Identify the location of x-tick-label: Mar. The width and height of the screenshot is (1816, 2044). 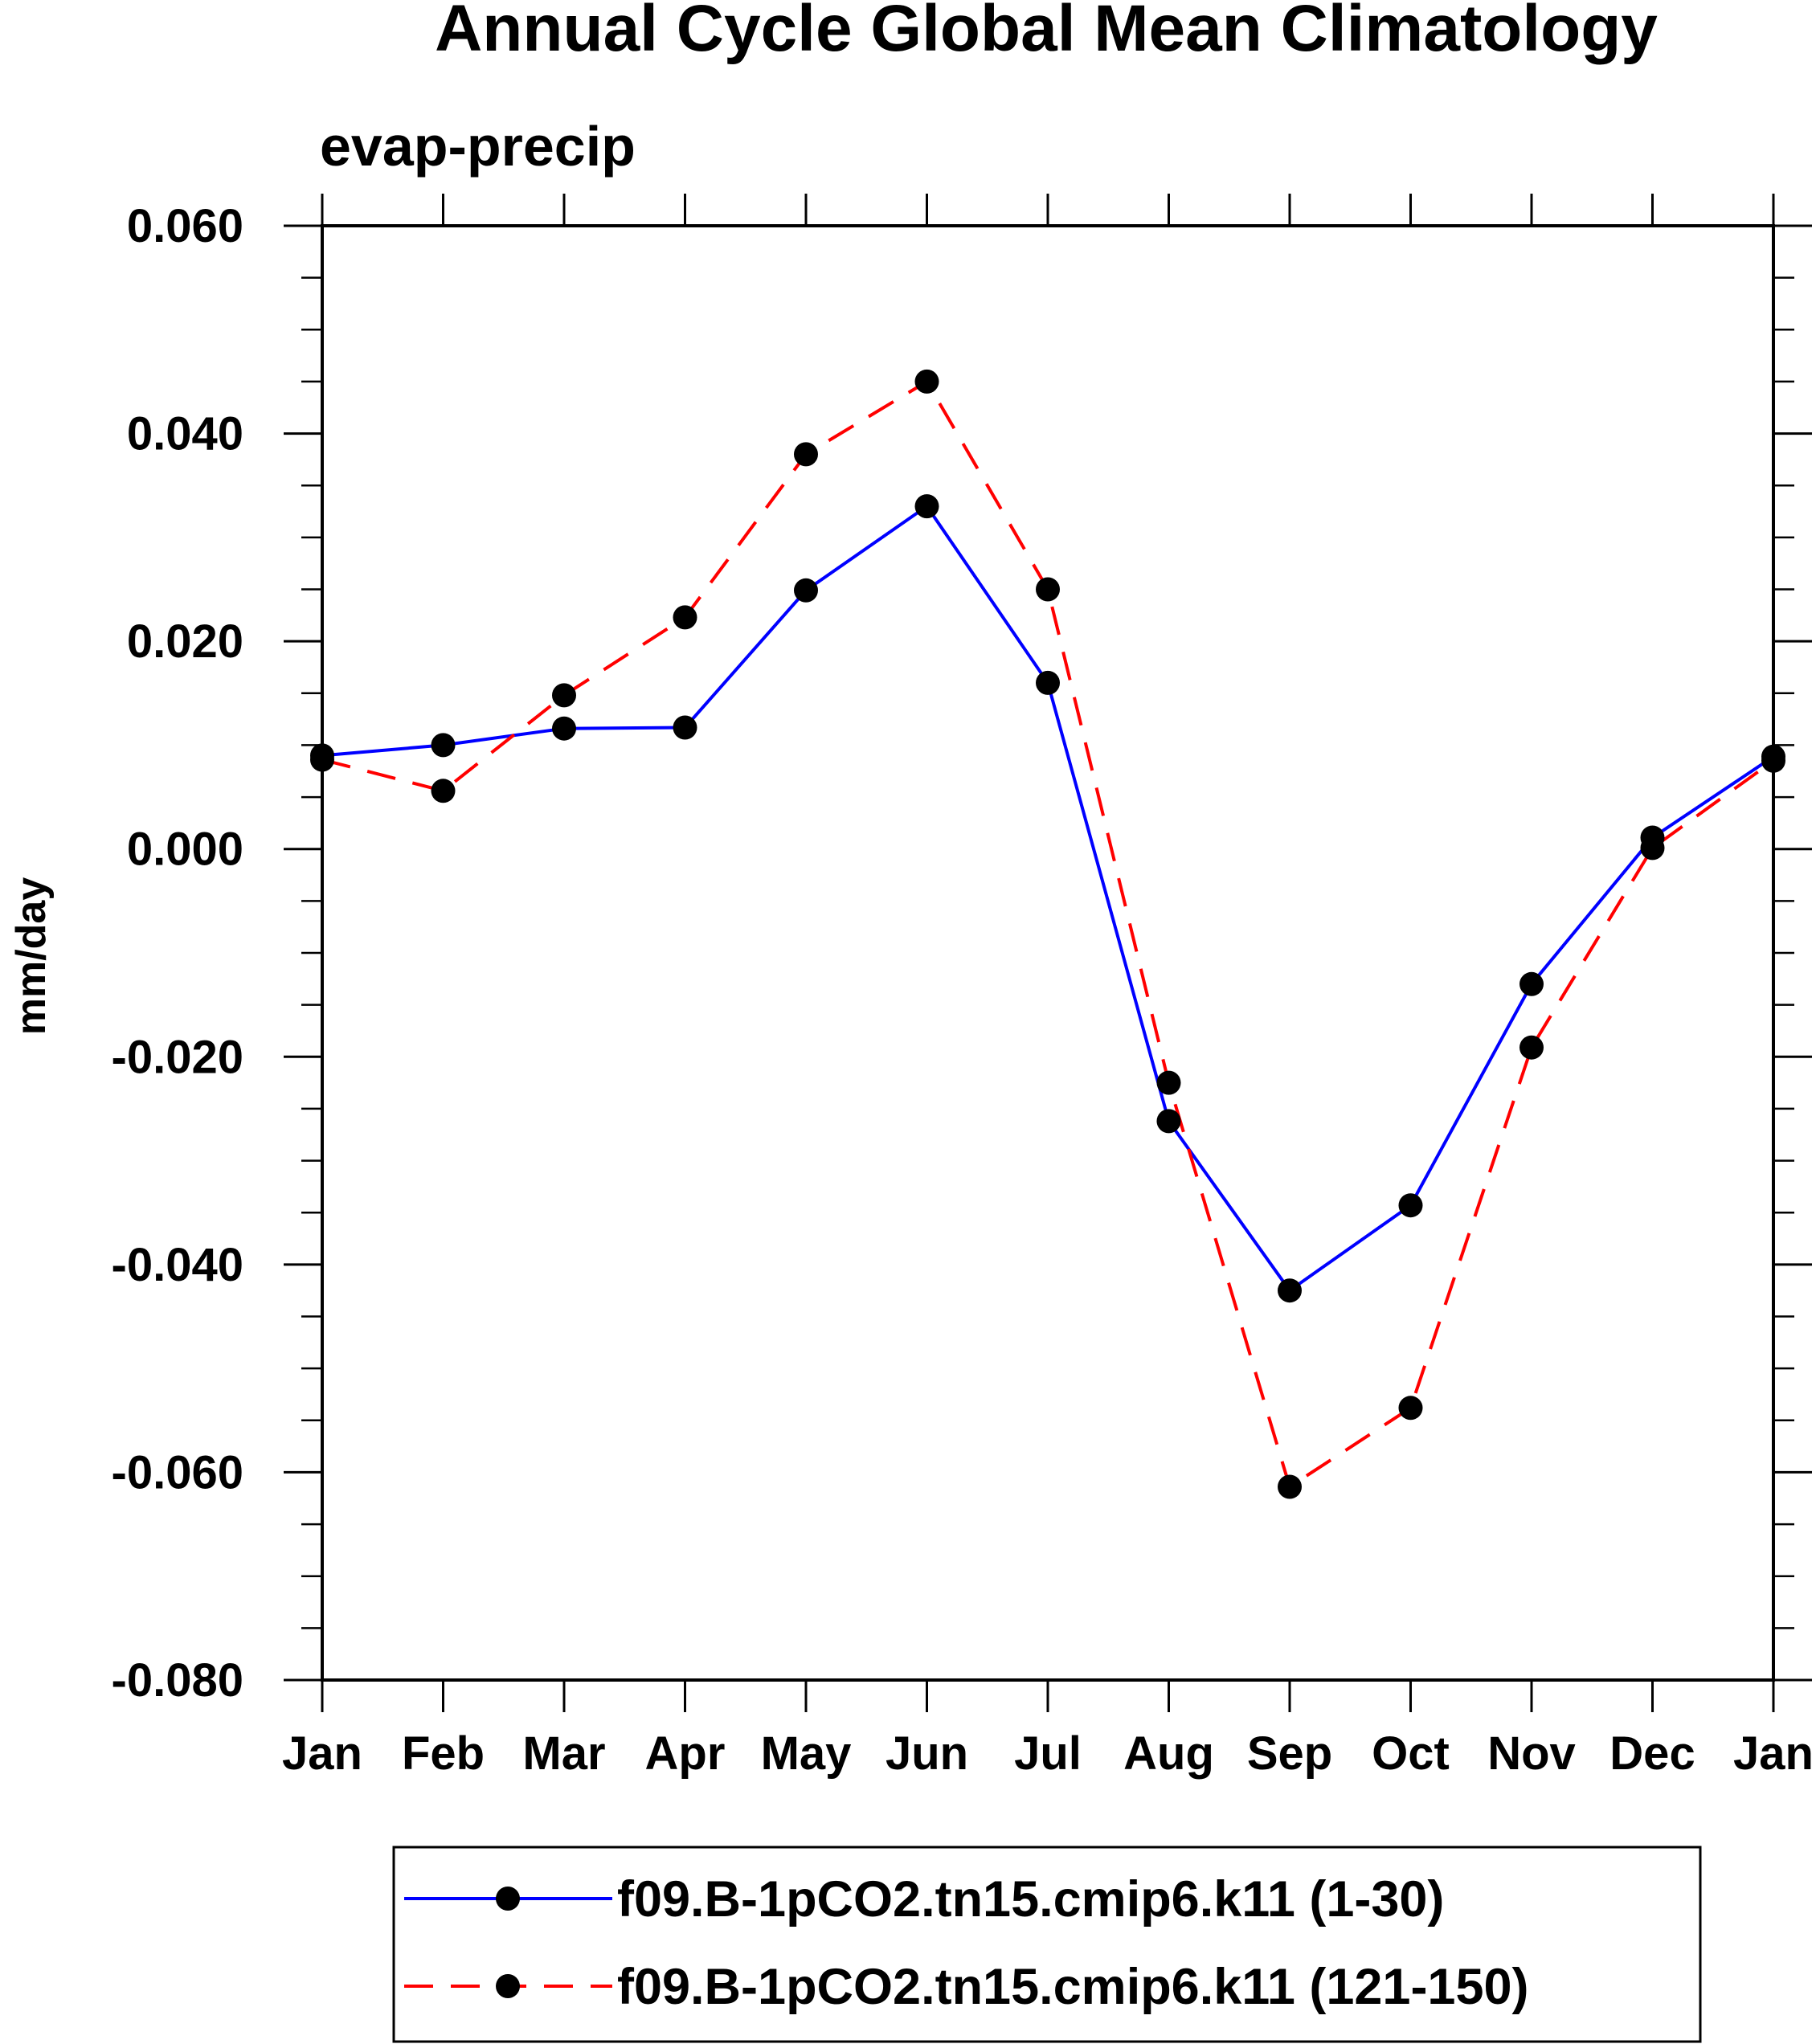
(563, 1753).